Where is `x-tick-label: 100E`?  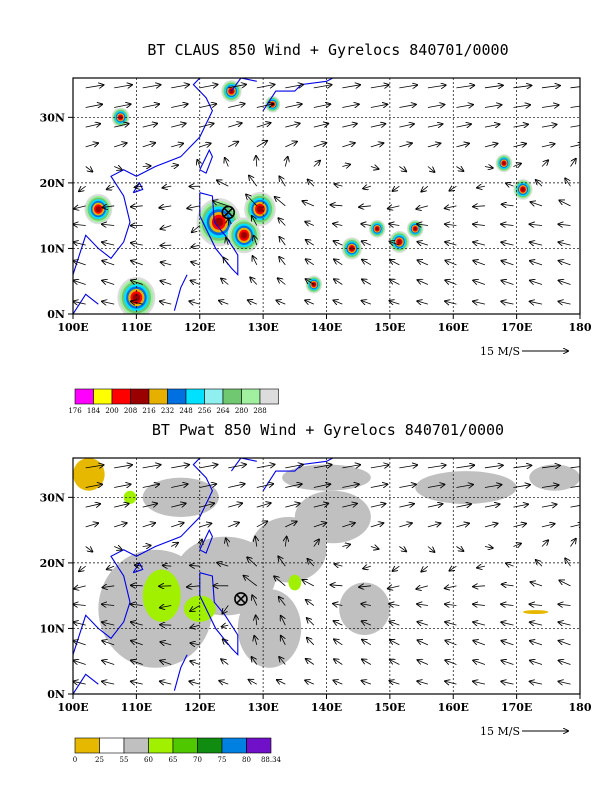 x-tick-label: 100E is located at coordinates (72, 707).